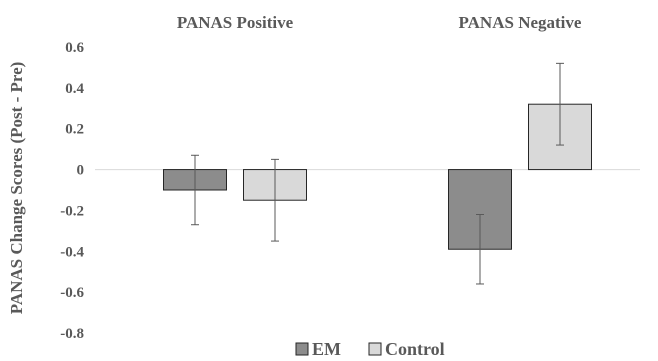 This screenshot has height=361, width=658. Describe the element at coordinates (72, 191) in the screenshot. I see `y-axis-ticks: 0.6 0.4 0.2 0 -0.2 -0.4 -0.6 -0.8` at that location.